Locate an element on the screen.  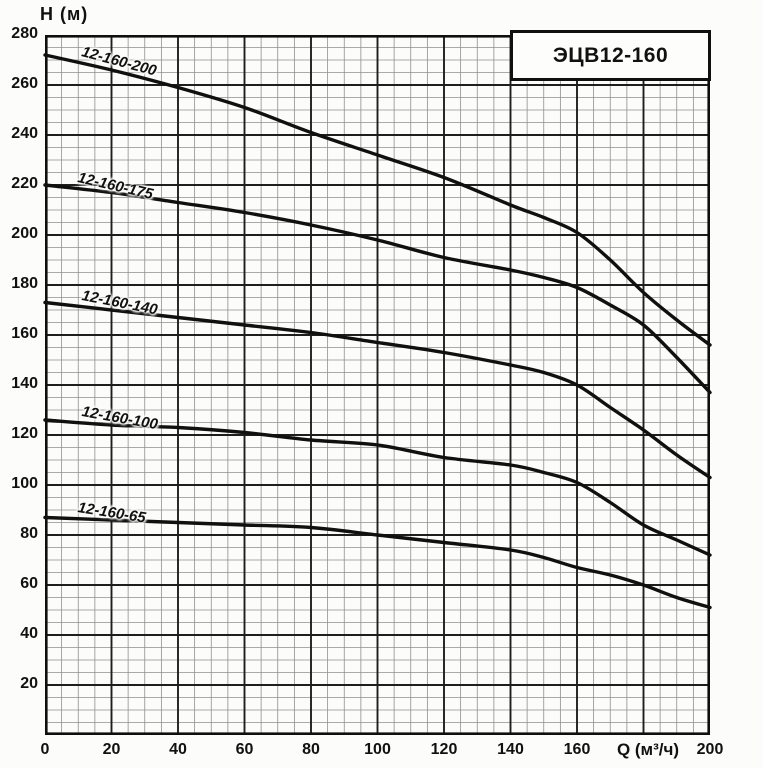
y-tick-label: 240 is located at coordinates (24, 133).